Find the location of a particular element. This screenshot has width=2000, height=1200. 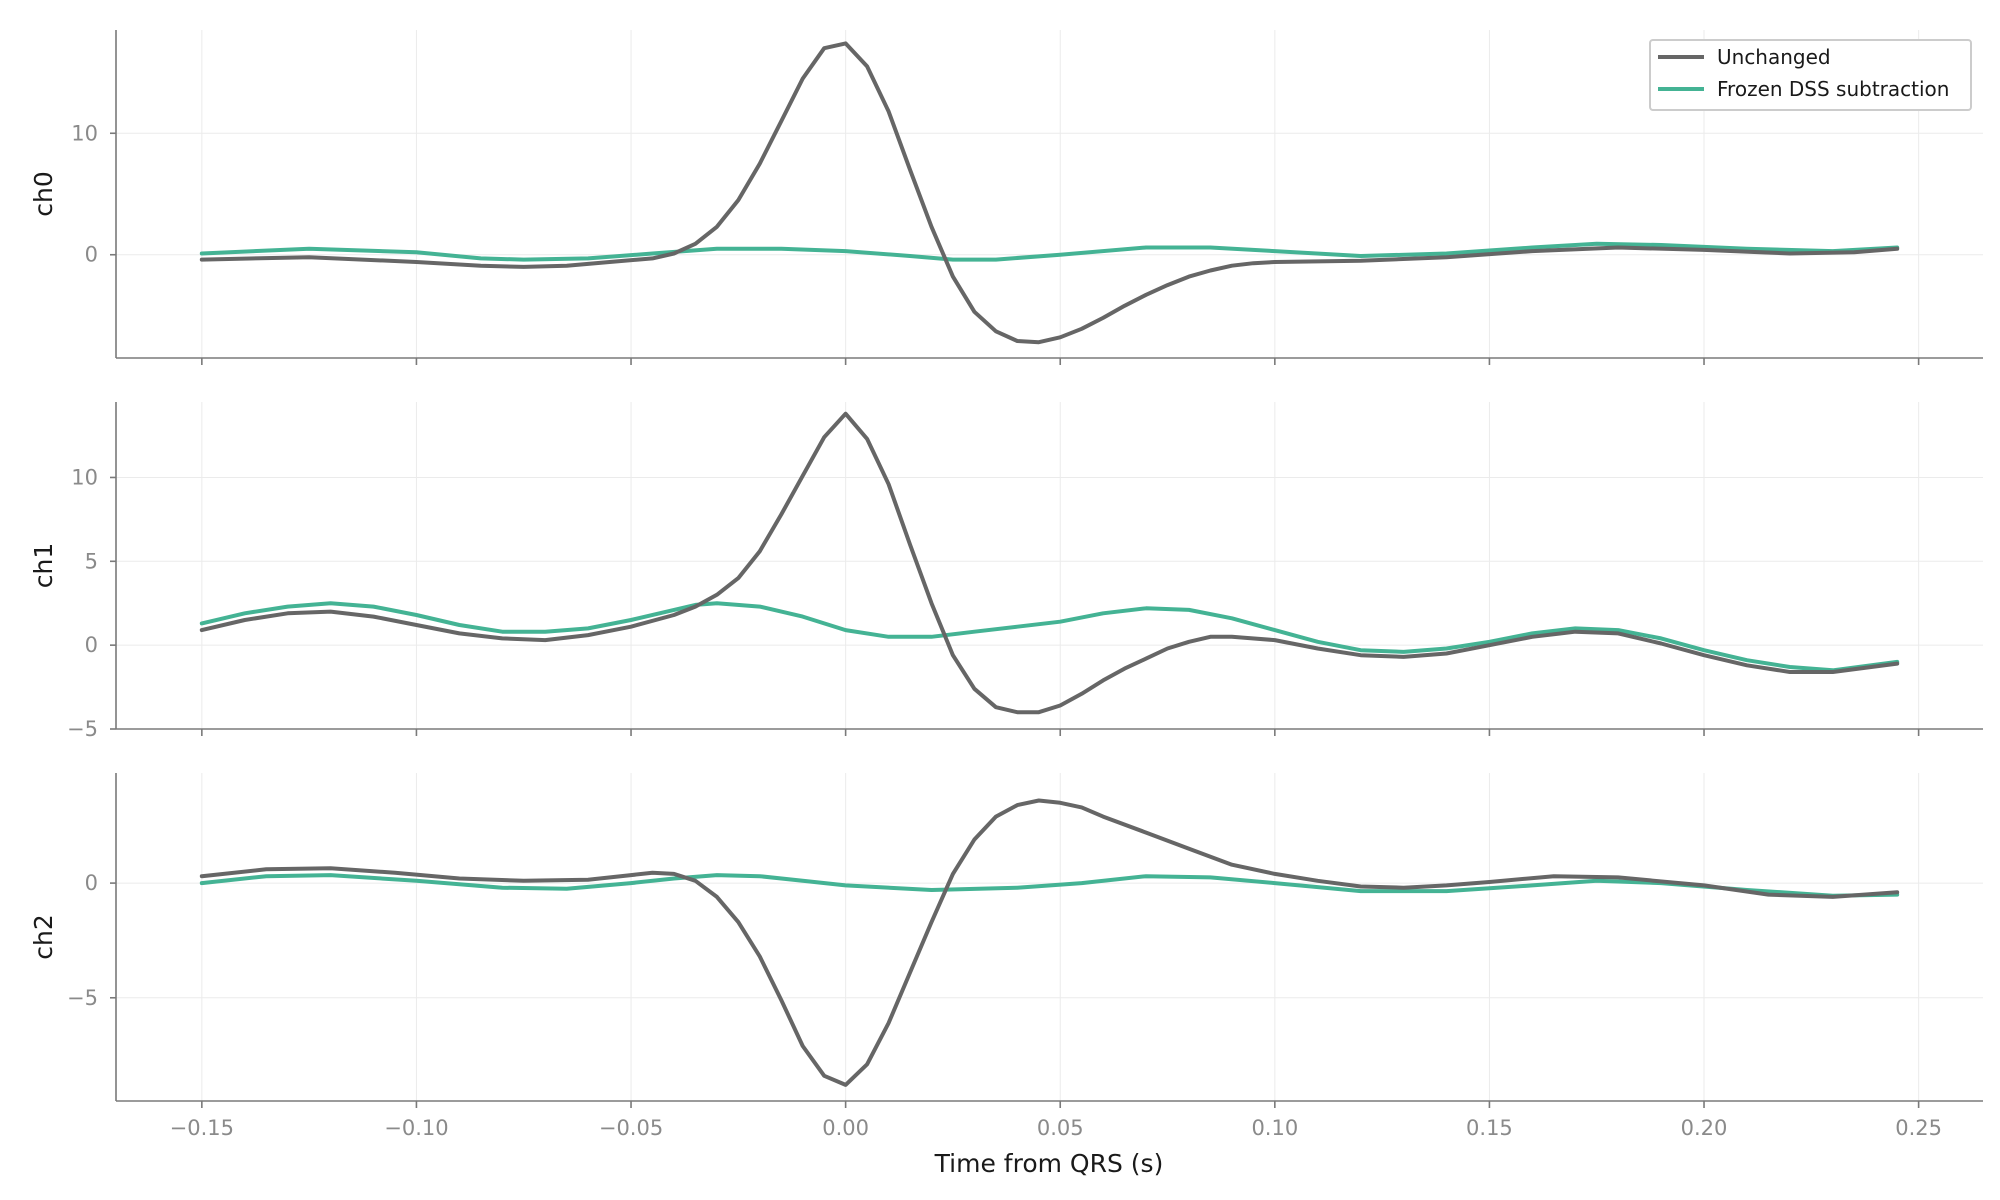

y-tick-label: 5 is located at coordinates (91, 561).